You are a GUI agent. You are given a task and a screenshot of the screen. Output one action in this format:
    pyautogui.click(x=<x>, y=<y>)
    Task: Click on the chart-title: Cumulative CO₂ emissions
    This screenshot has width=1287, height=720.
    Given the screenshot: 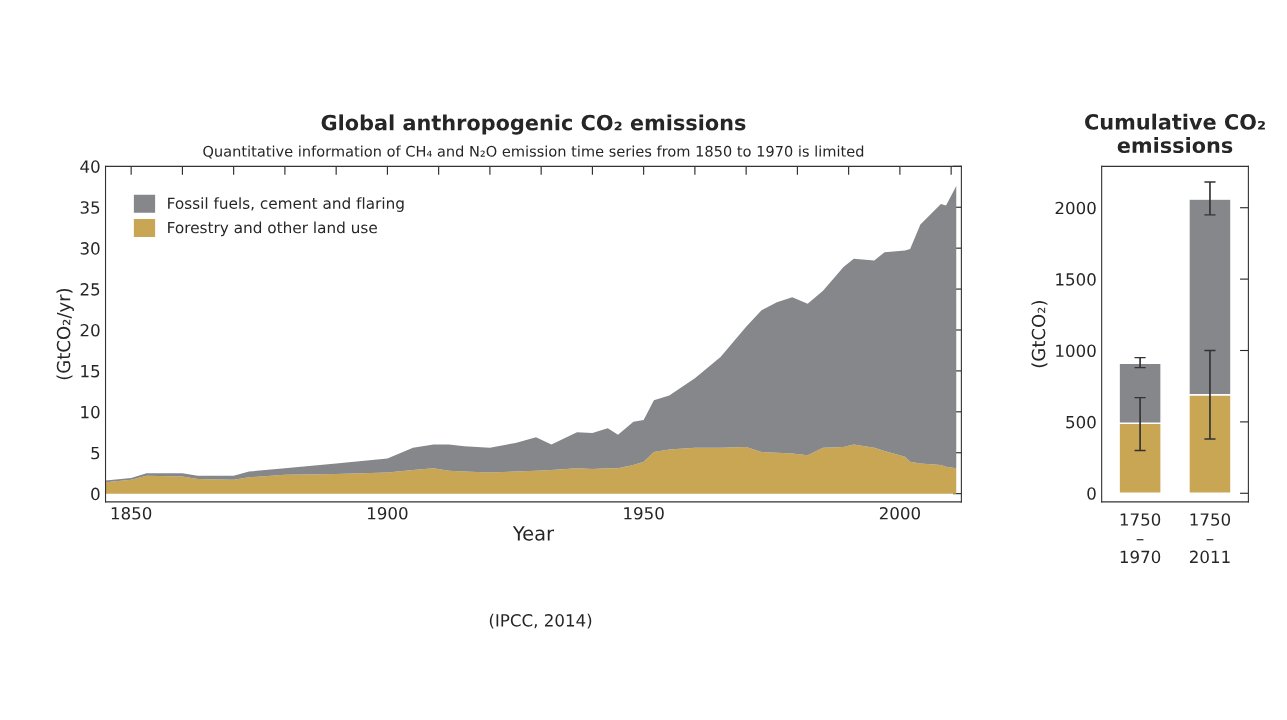 What is the action you would take?
    pyautogui.click(x=1175, y=133)
    